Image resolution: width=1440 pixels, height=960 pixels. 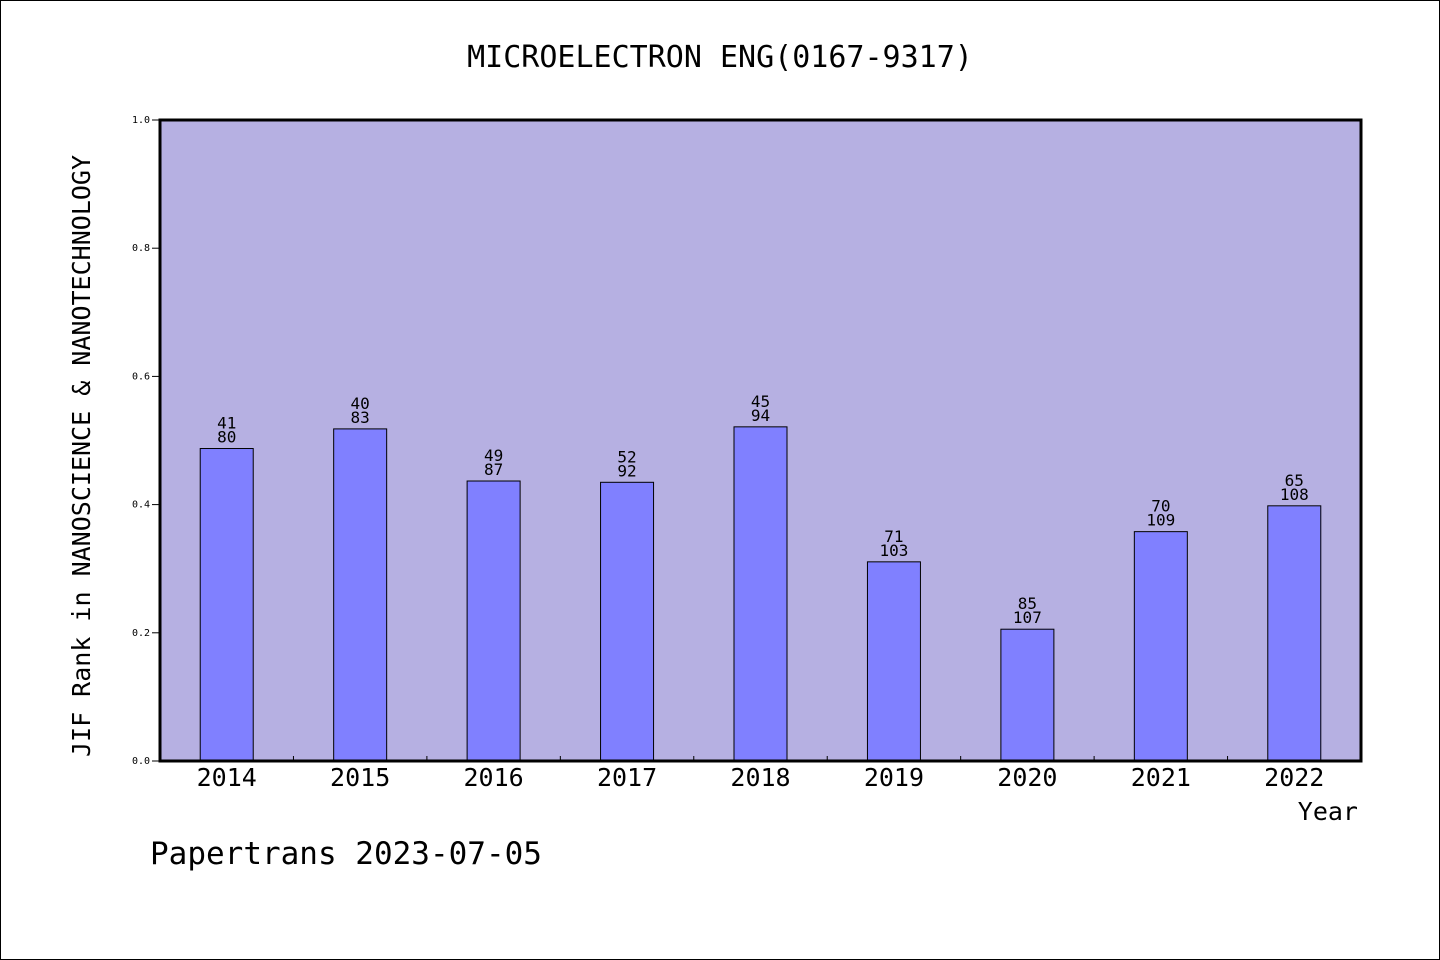 I want to click on bar-2021, so click(x=1160, y=646).